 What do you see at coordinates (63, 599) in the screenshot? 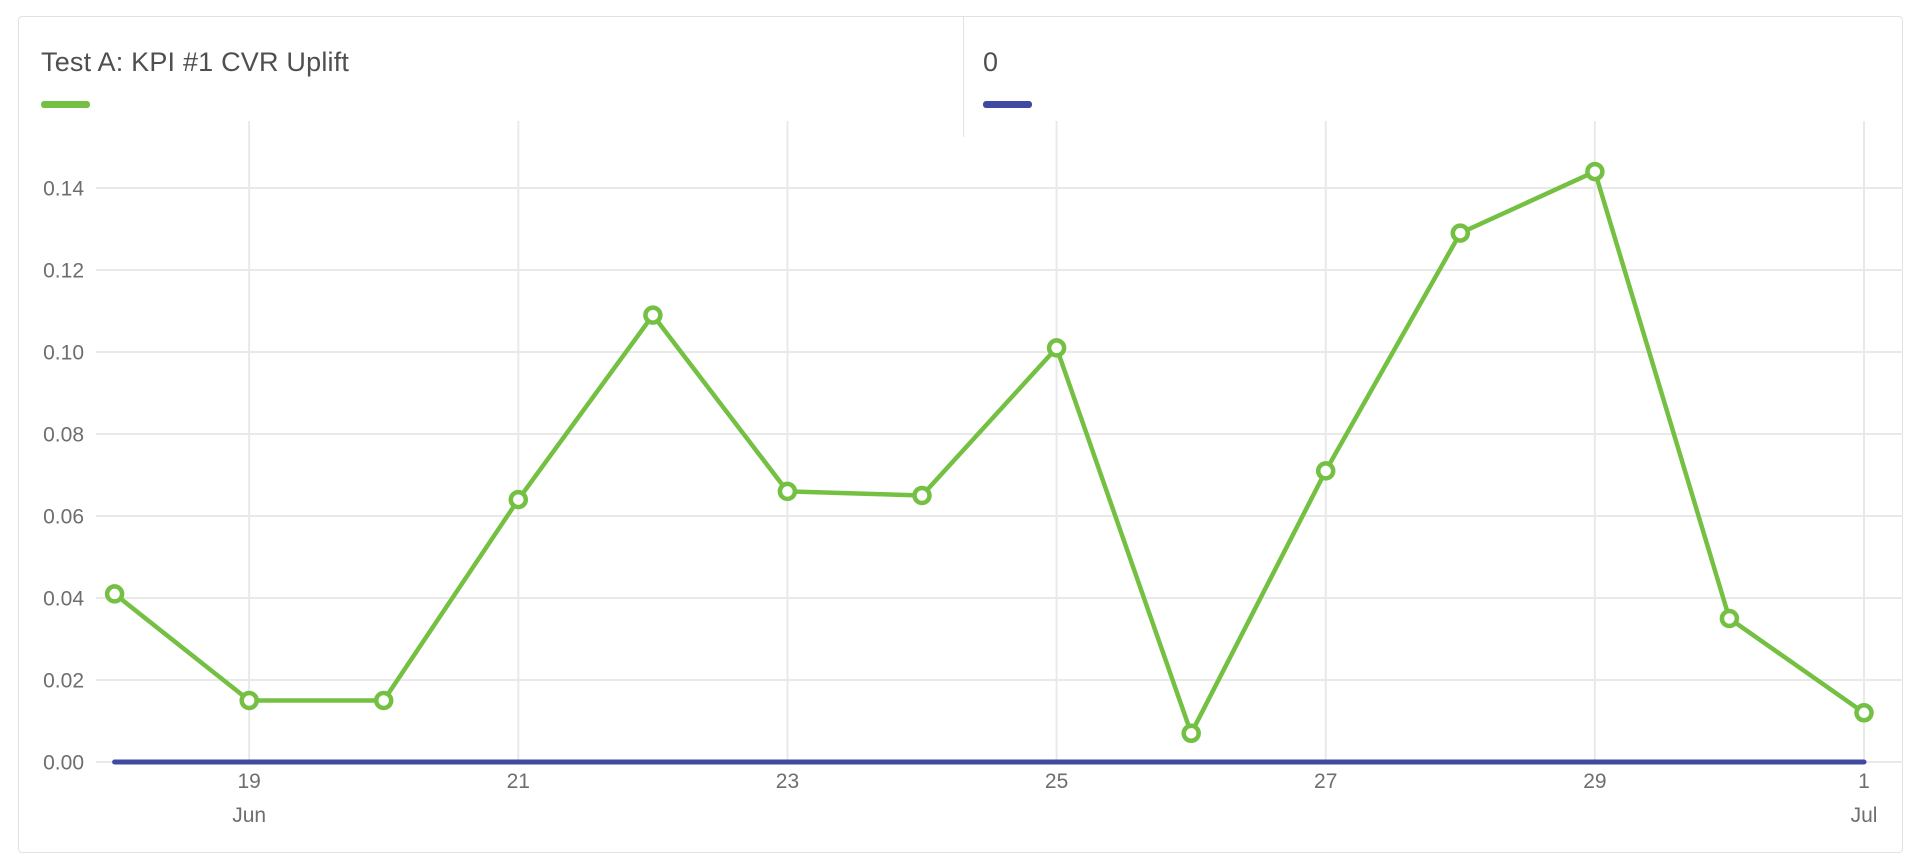
I see `y-axis-tick-label: 0.04` at bounding box center [63, 599].